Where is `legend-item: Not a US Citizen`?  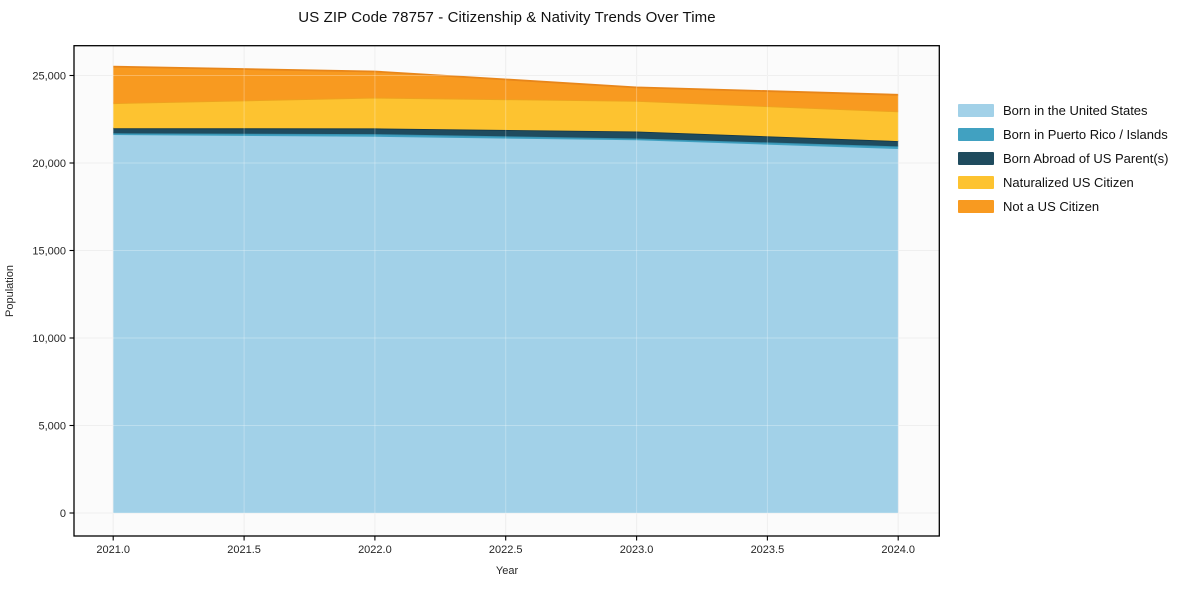
legend-item: Not a US Citizen is located at coordinates (1063, 206).